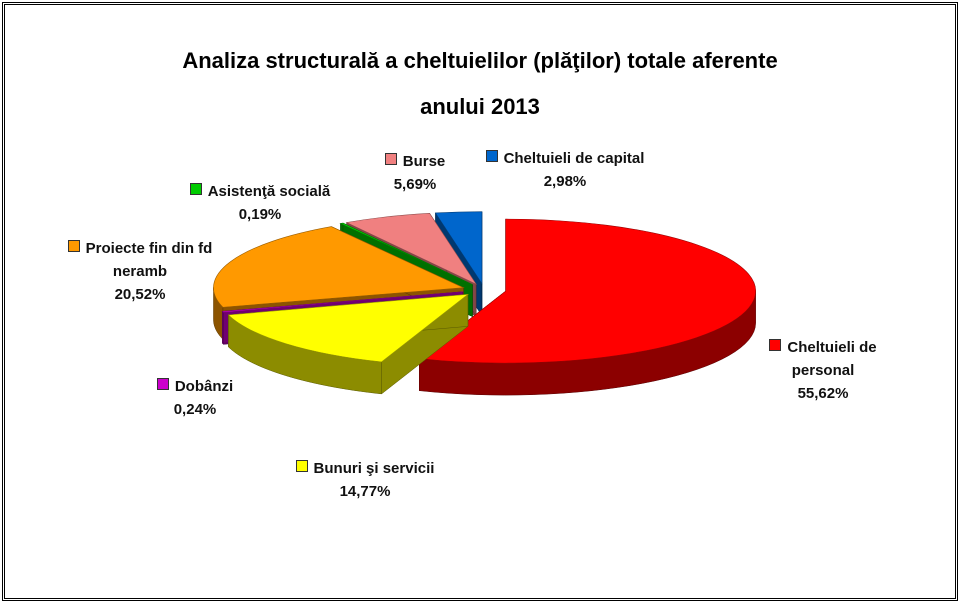 Image resolution: width=960 pixels, height=603 pixels. What do you see at coordinates (823, 393) in the screenshot?
I see `value-label: 55,62%` at bounding box center [823, 393].